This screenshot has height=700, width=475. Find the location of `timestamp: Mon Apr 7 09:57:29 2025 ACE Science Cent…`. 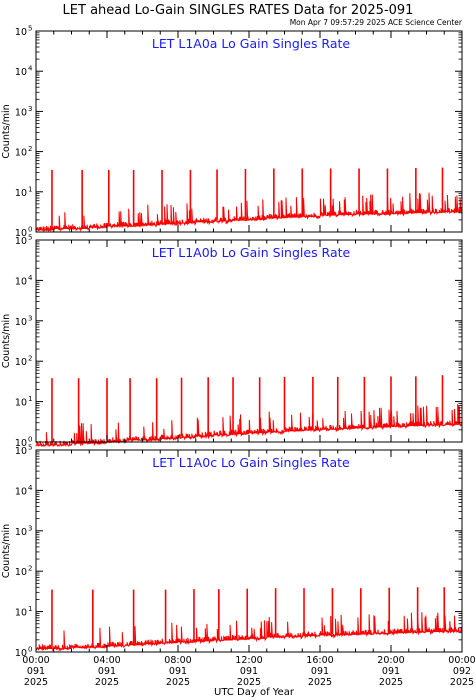

timestamp: Mon Apr 7 09:57:29 2025 ACE Science Cent… is located at coordinates (376, 22).